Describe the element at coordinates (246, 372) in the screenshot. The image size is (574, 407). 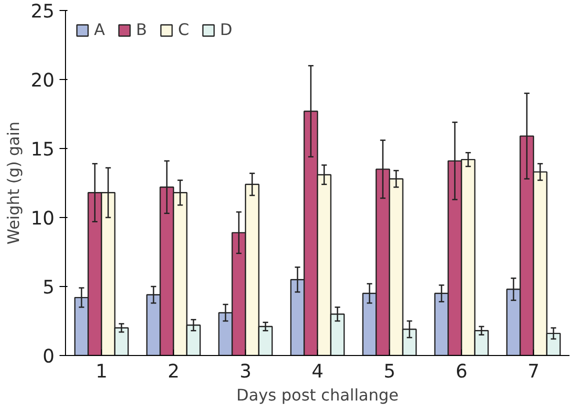
I see `x-tick-label: 3` at that location.